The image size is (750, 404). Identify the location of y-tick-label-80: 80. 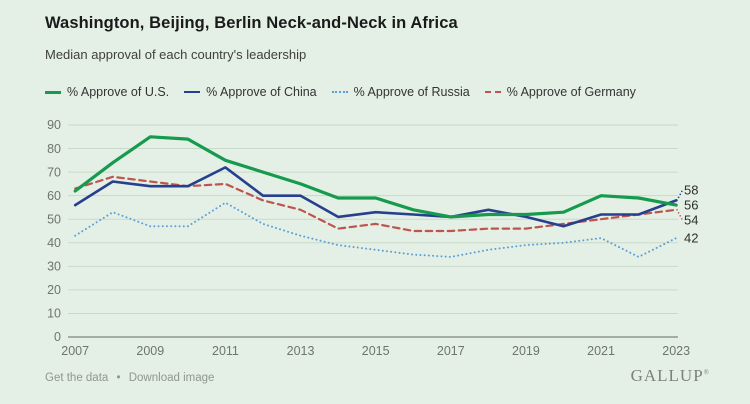
(54, 149).